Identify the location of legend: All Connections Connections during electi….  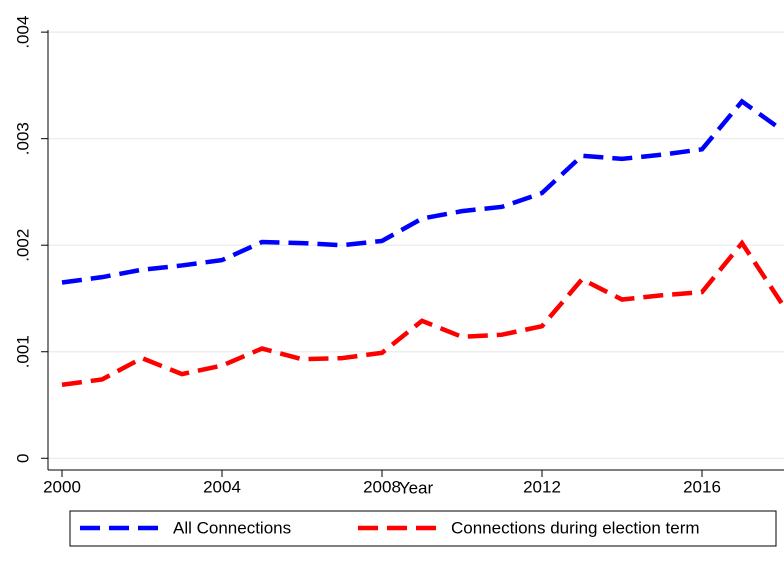
(423, 528).